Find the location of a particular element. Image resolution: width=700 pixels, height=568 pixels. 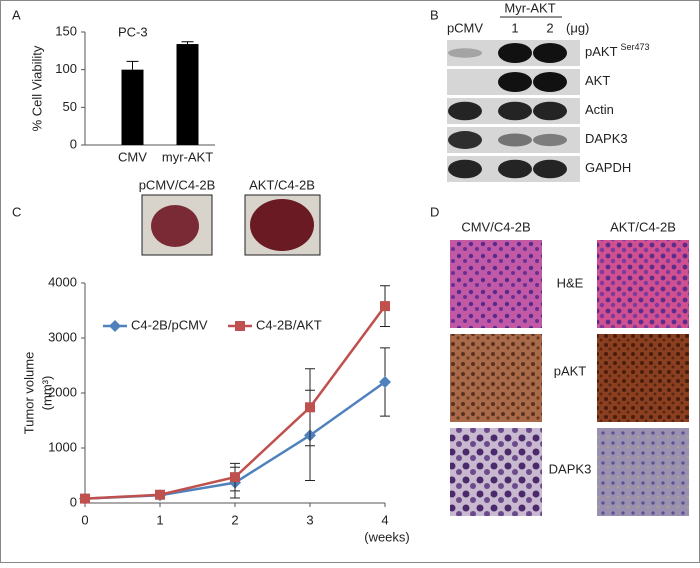

y-tick-label: 2000 is located at coordinates (62, 391).